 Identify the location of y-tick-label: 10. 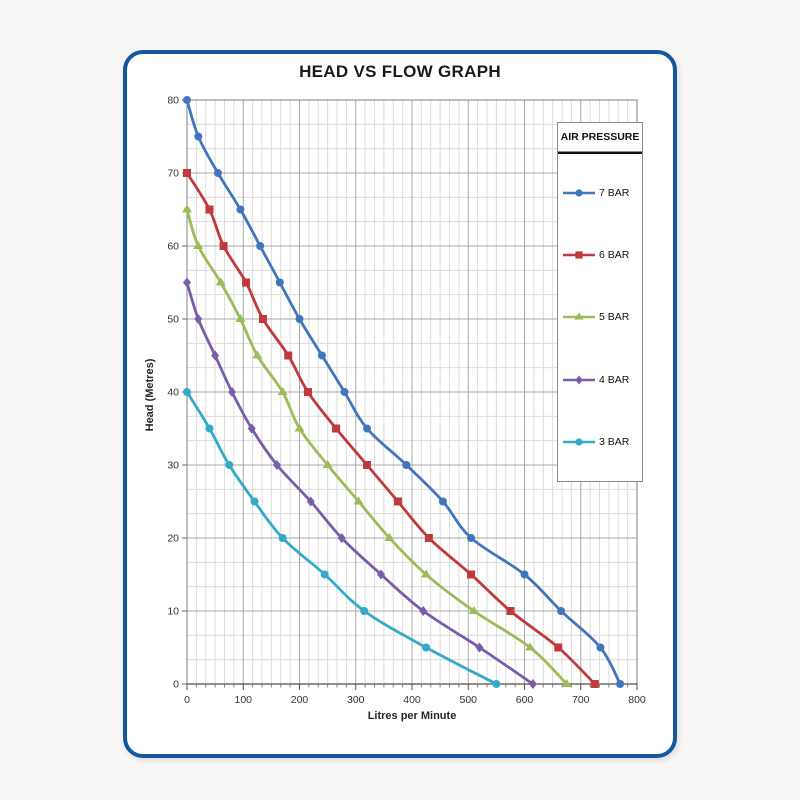
(173, 612).